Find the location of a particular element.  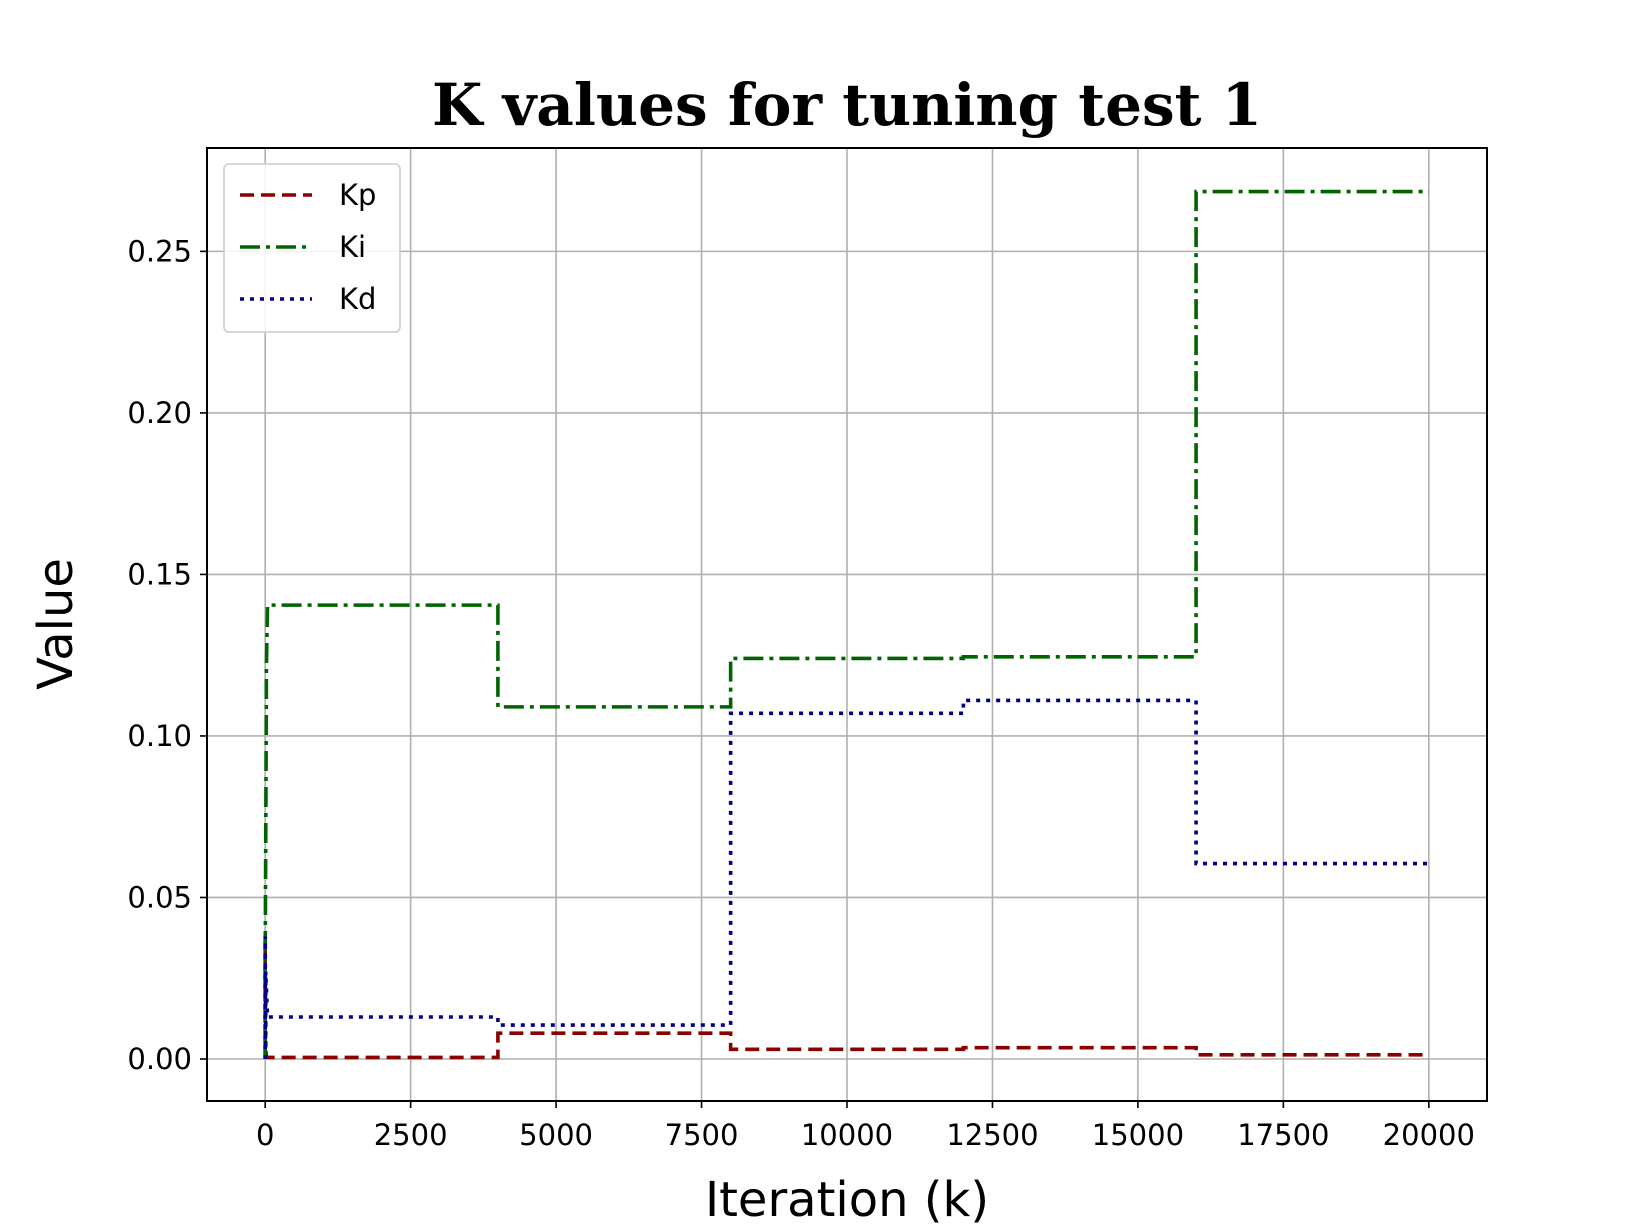

y-tick-label: 0.00 is located at coordinates (159, 1059).